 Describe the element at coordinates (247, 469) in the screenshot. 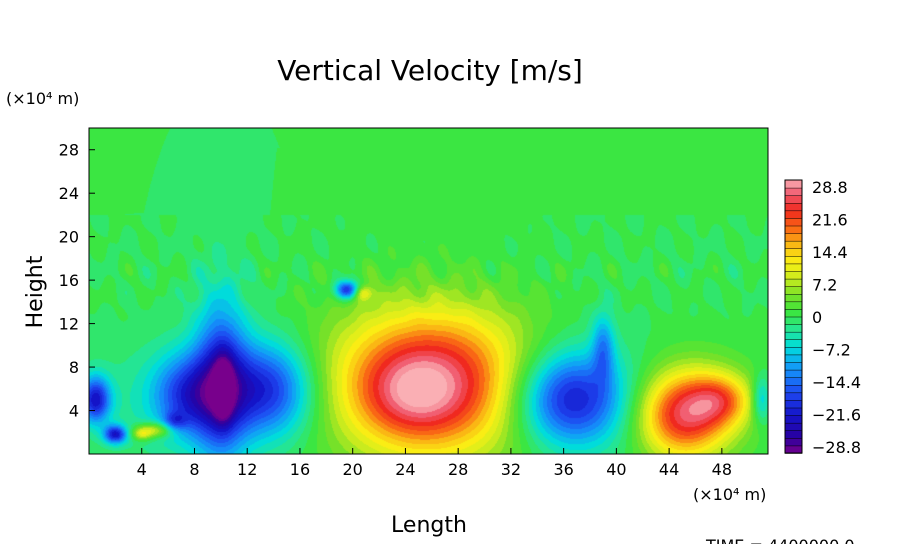

I see `x-tick-label: 12` at that location.